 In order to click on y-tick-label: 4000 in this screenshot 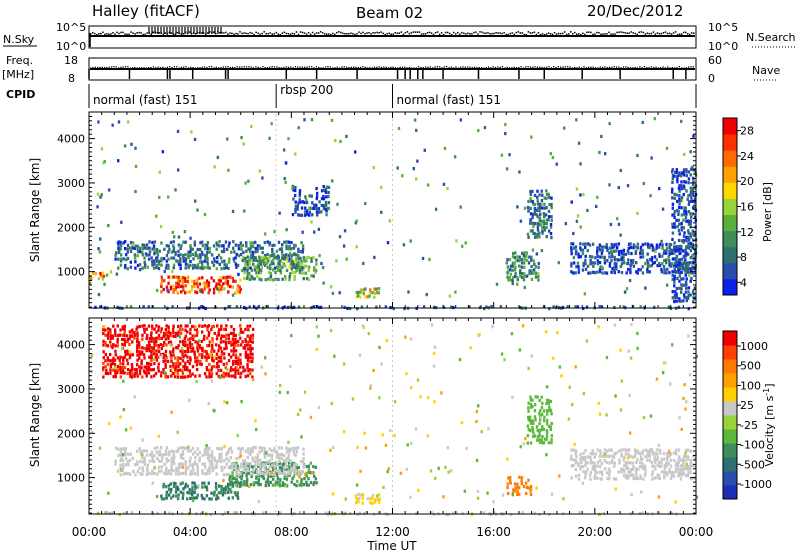, I will do `click(71, 345)`.